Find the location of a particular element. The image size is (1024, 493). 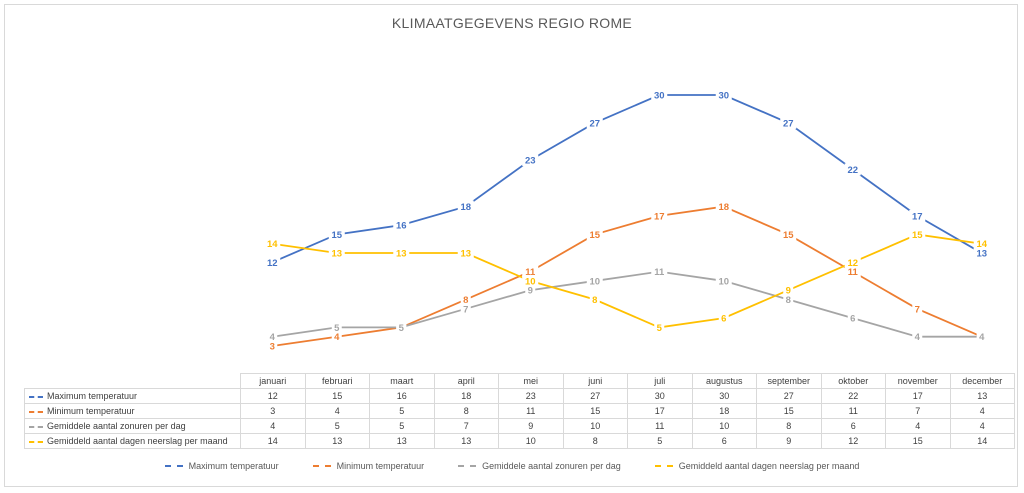

data-label: 10 is located at coordinates (594, 280).